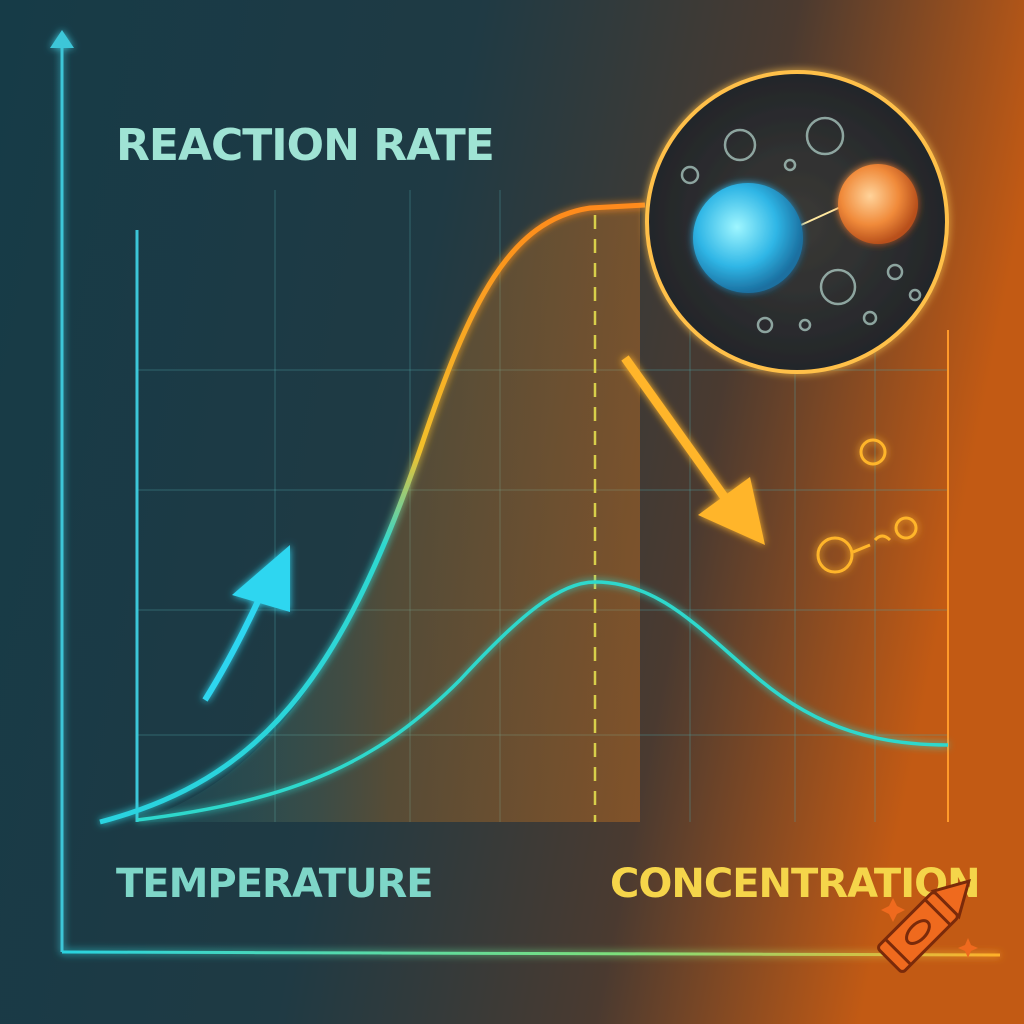 The width and height of the screenshot is (1024, 1024). Describe the element at coordinates (797, 222) in the screenshot. I see `molecule-inset` at that location.